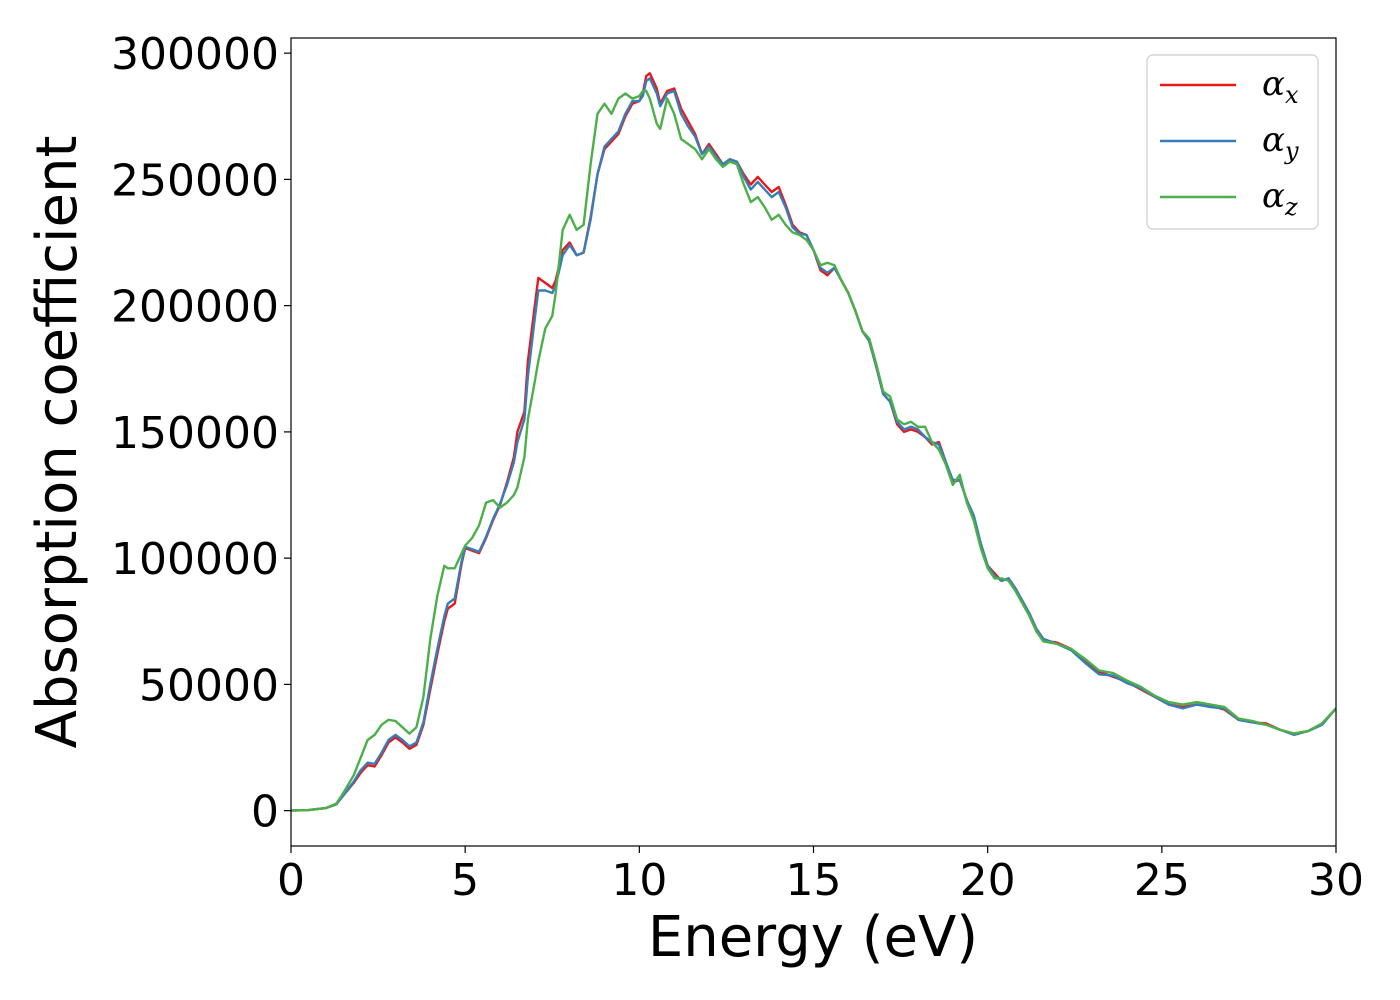  Describe the element at coordinates (1162, 880) in the screenshot. I see `x-tick-label: 25` at that location.